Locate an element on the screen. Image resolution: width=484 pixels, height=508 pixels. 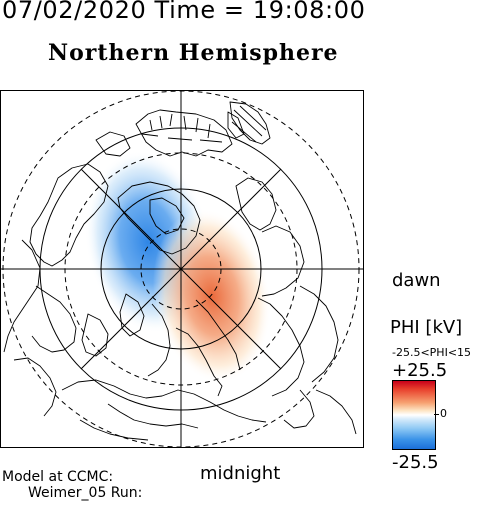
time-title: 07/02/2020 Time = 19:08:00 is located at coordinates (184, 12).